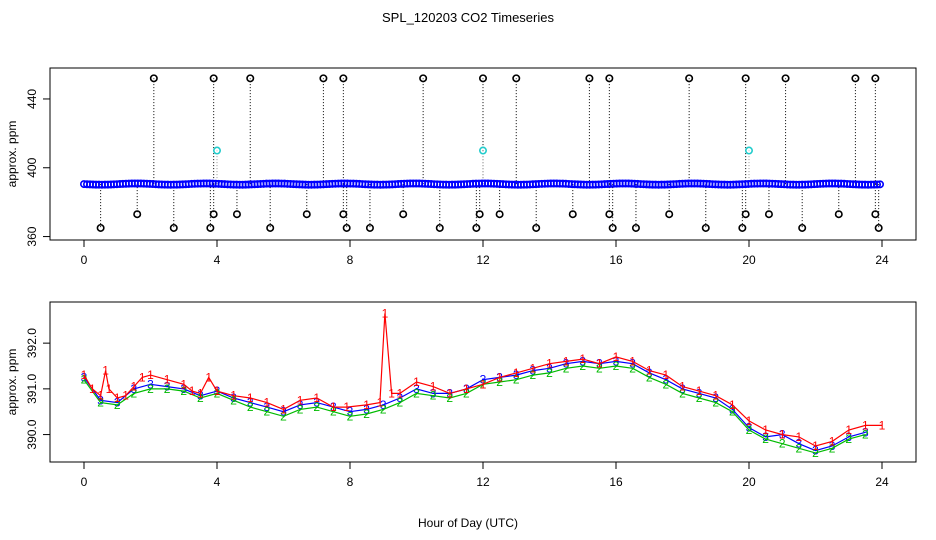 This screenshot has width=936, height=540. I want to click on y-tick-label: 400, so click(32, 167).